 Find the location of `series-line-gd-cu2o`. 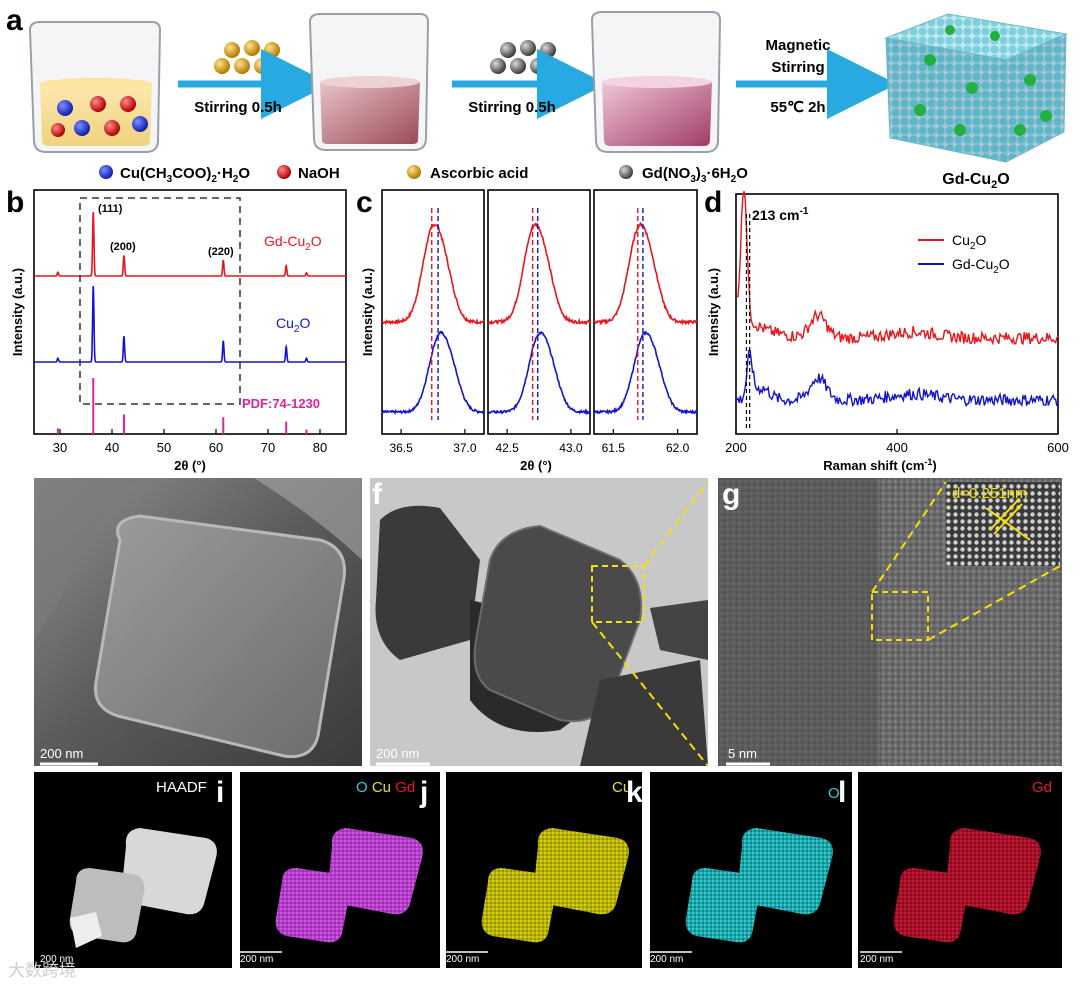

series-line-gd-cu2o is located at coordinates (190, 244).